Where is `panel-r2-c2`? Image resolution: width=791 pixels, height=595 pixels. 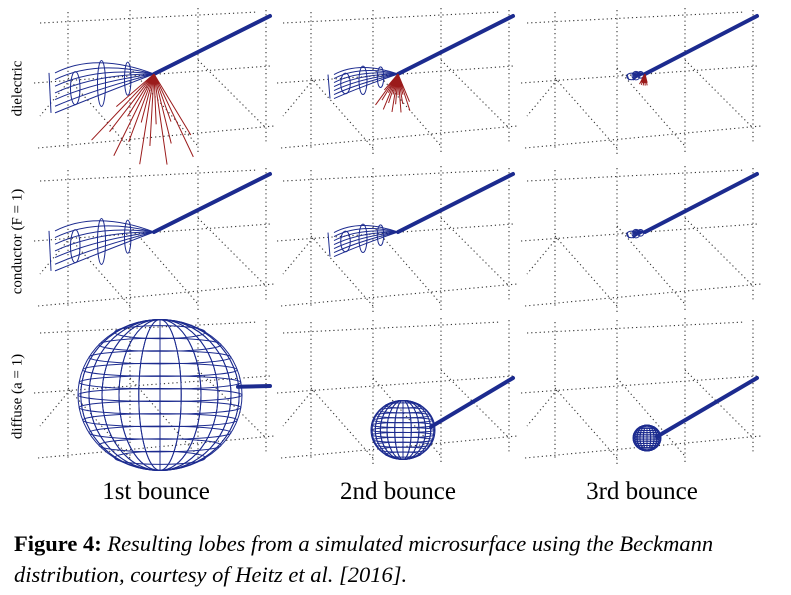
panel-r2-c2 is located at coordinates (397, 239).